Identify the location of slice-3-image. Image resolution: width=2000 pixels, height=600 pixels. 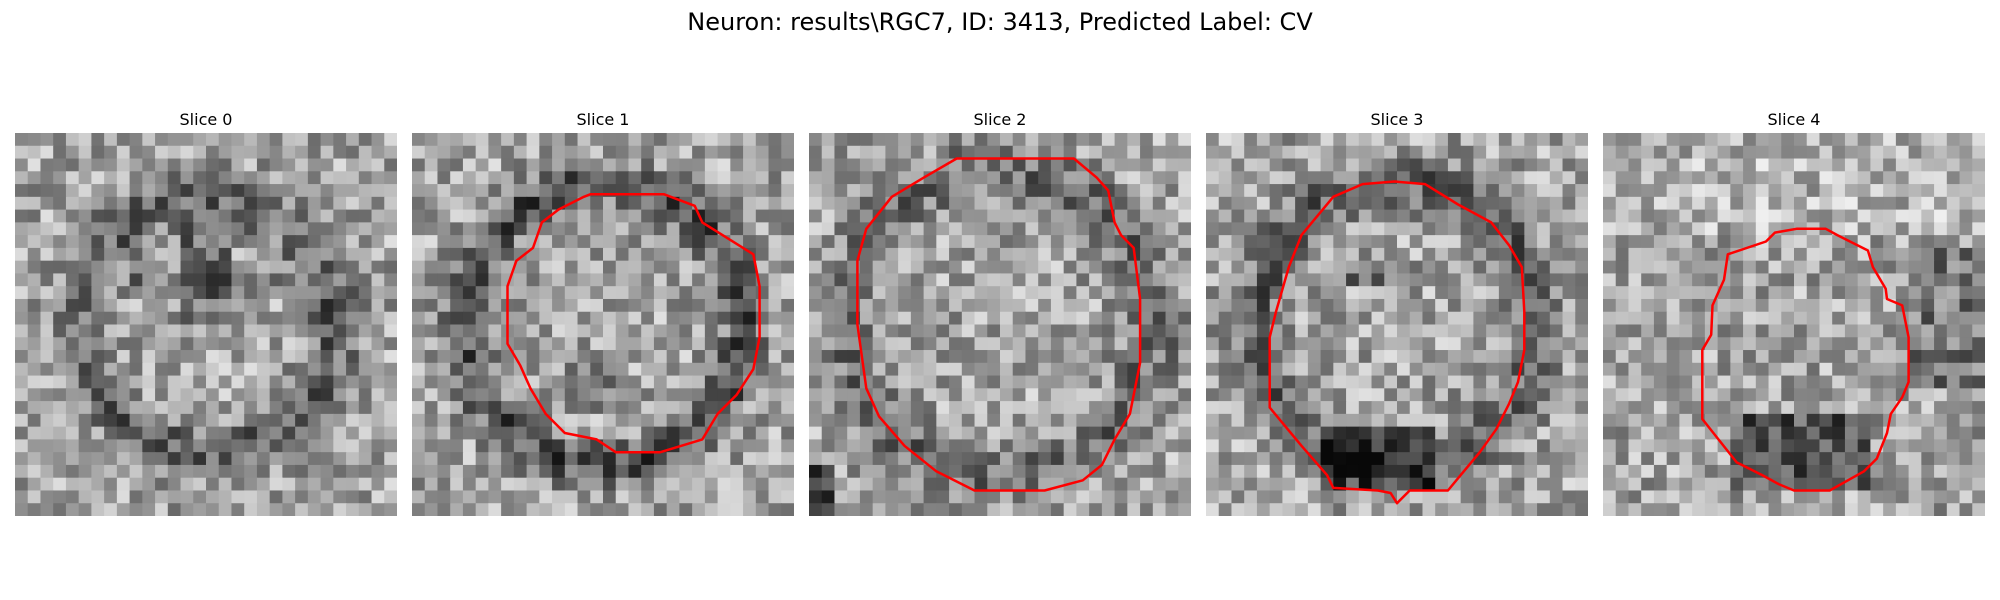
(1397, 324).